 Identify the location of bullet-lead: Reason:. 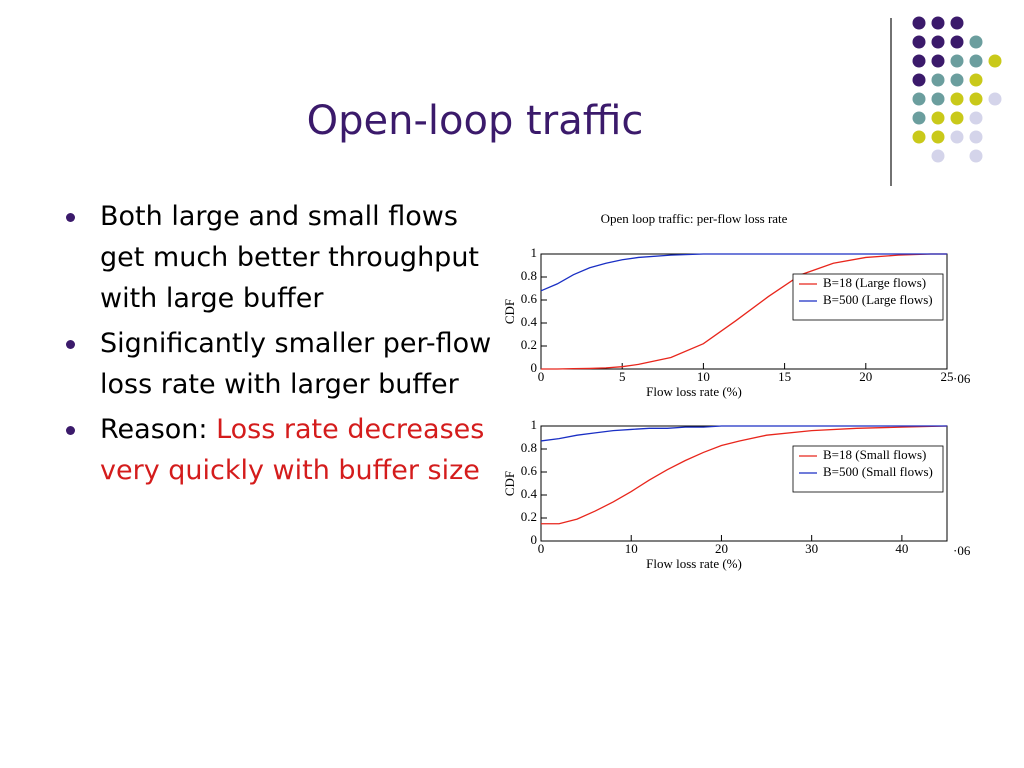
(154, 429).